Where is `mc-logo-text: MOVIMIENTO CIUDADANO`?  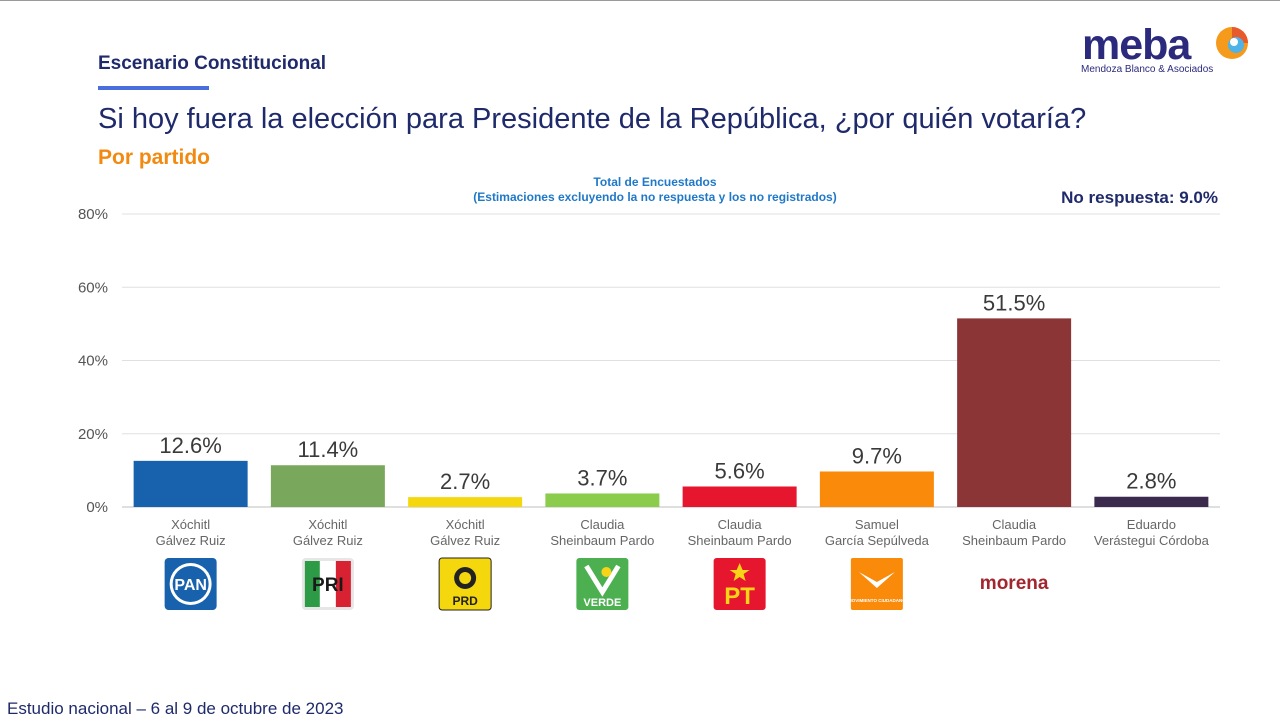 mc-logo-text: MOVIMIENTO CIUDADANO is located at coordinates (877, 600).